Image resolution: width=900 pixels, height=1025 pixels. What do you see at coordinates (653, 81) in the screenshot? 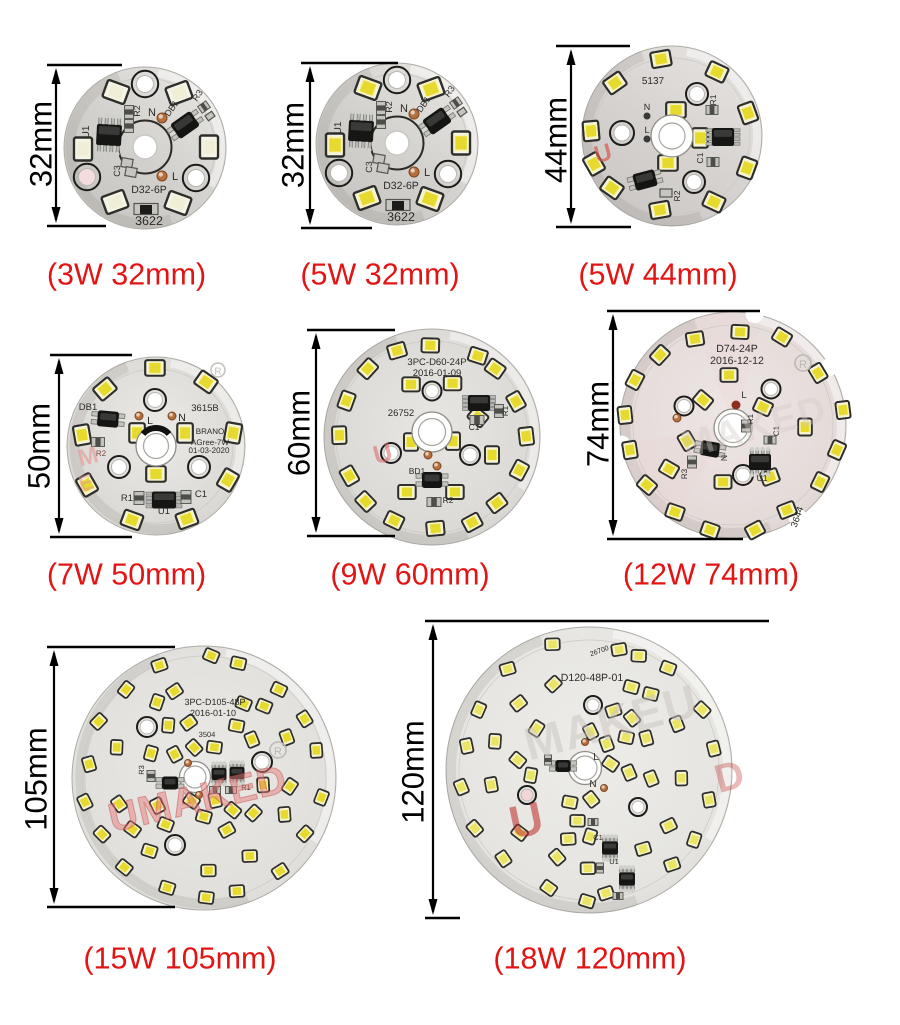
I see `svg-text: 5137` at bounding box center [653, 81].